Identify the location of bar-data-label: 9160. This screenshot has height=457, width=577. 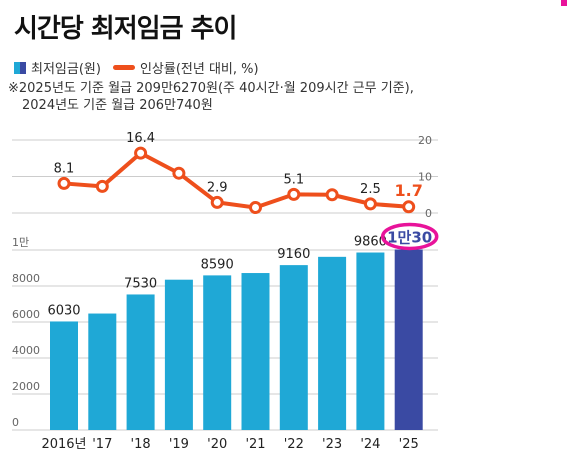
(293, 254).